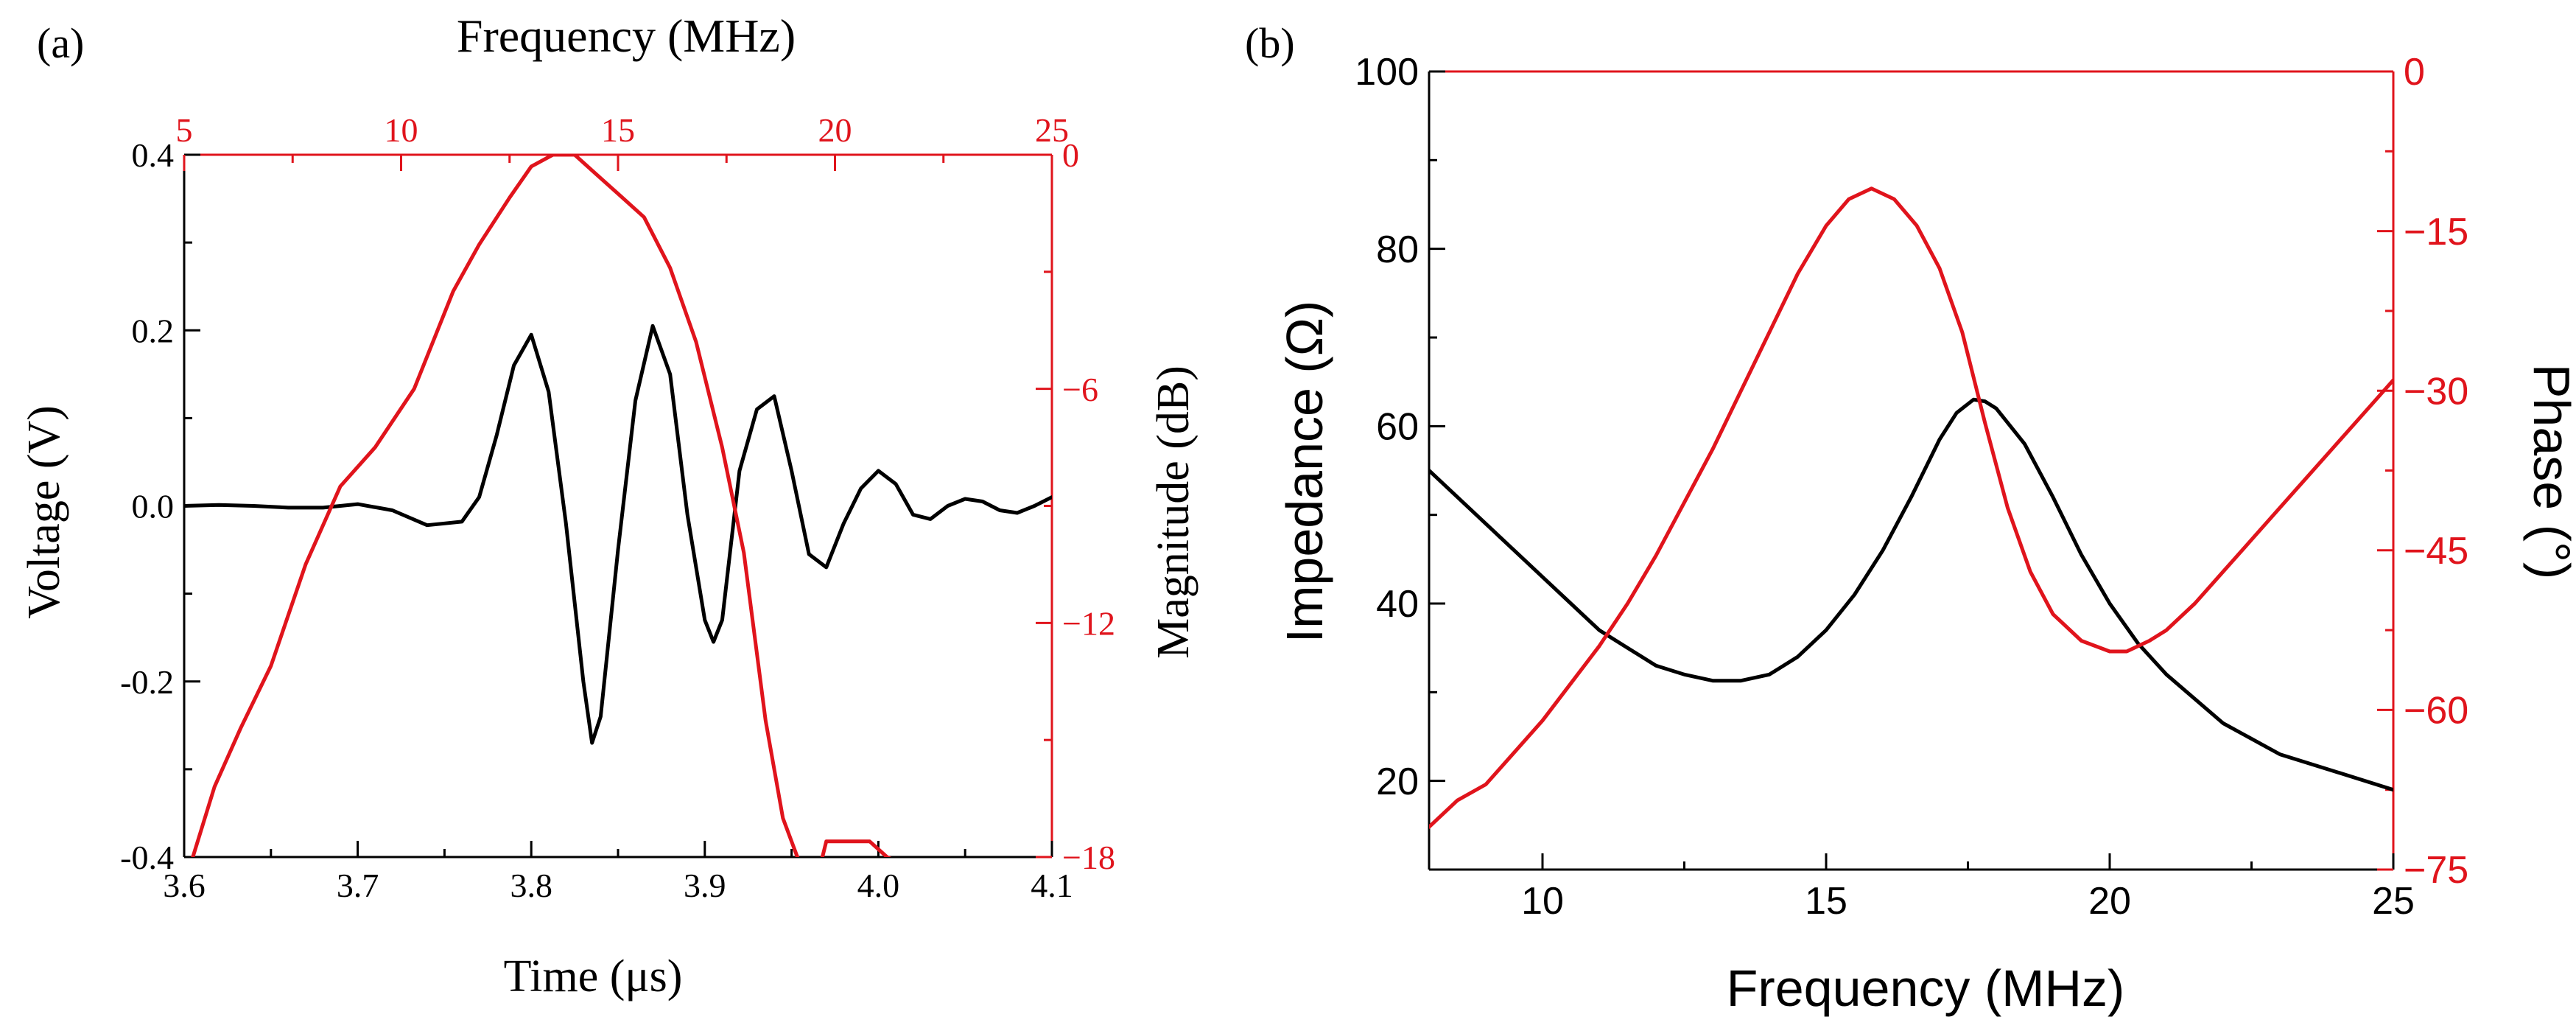 The image size is (2576, 1028). What do you see at coordinates (1911, 594) in the screenshot?
I see `panel-b-series-impedance` at bounding box center [1911, 594].